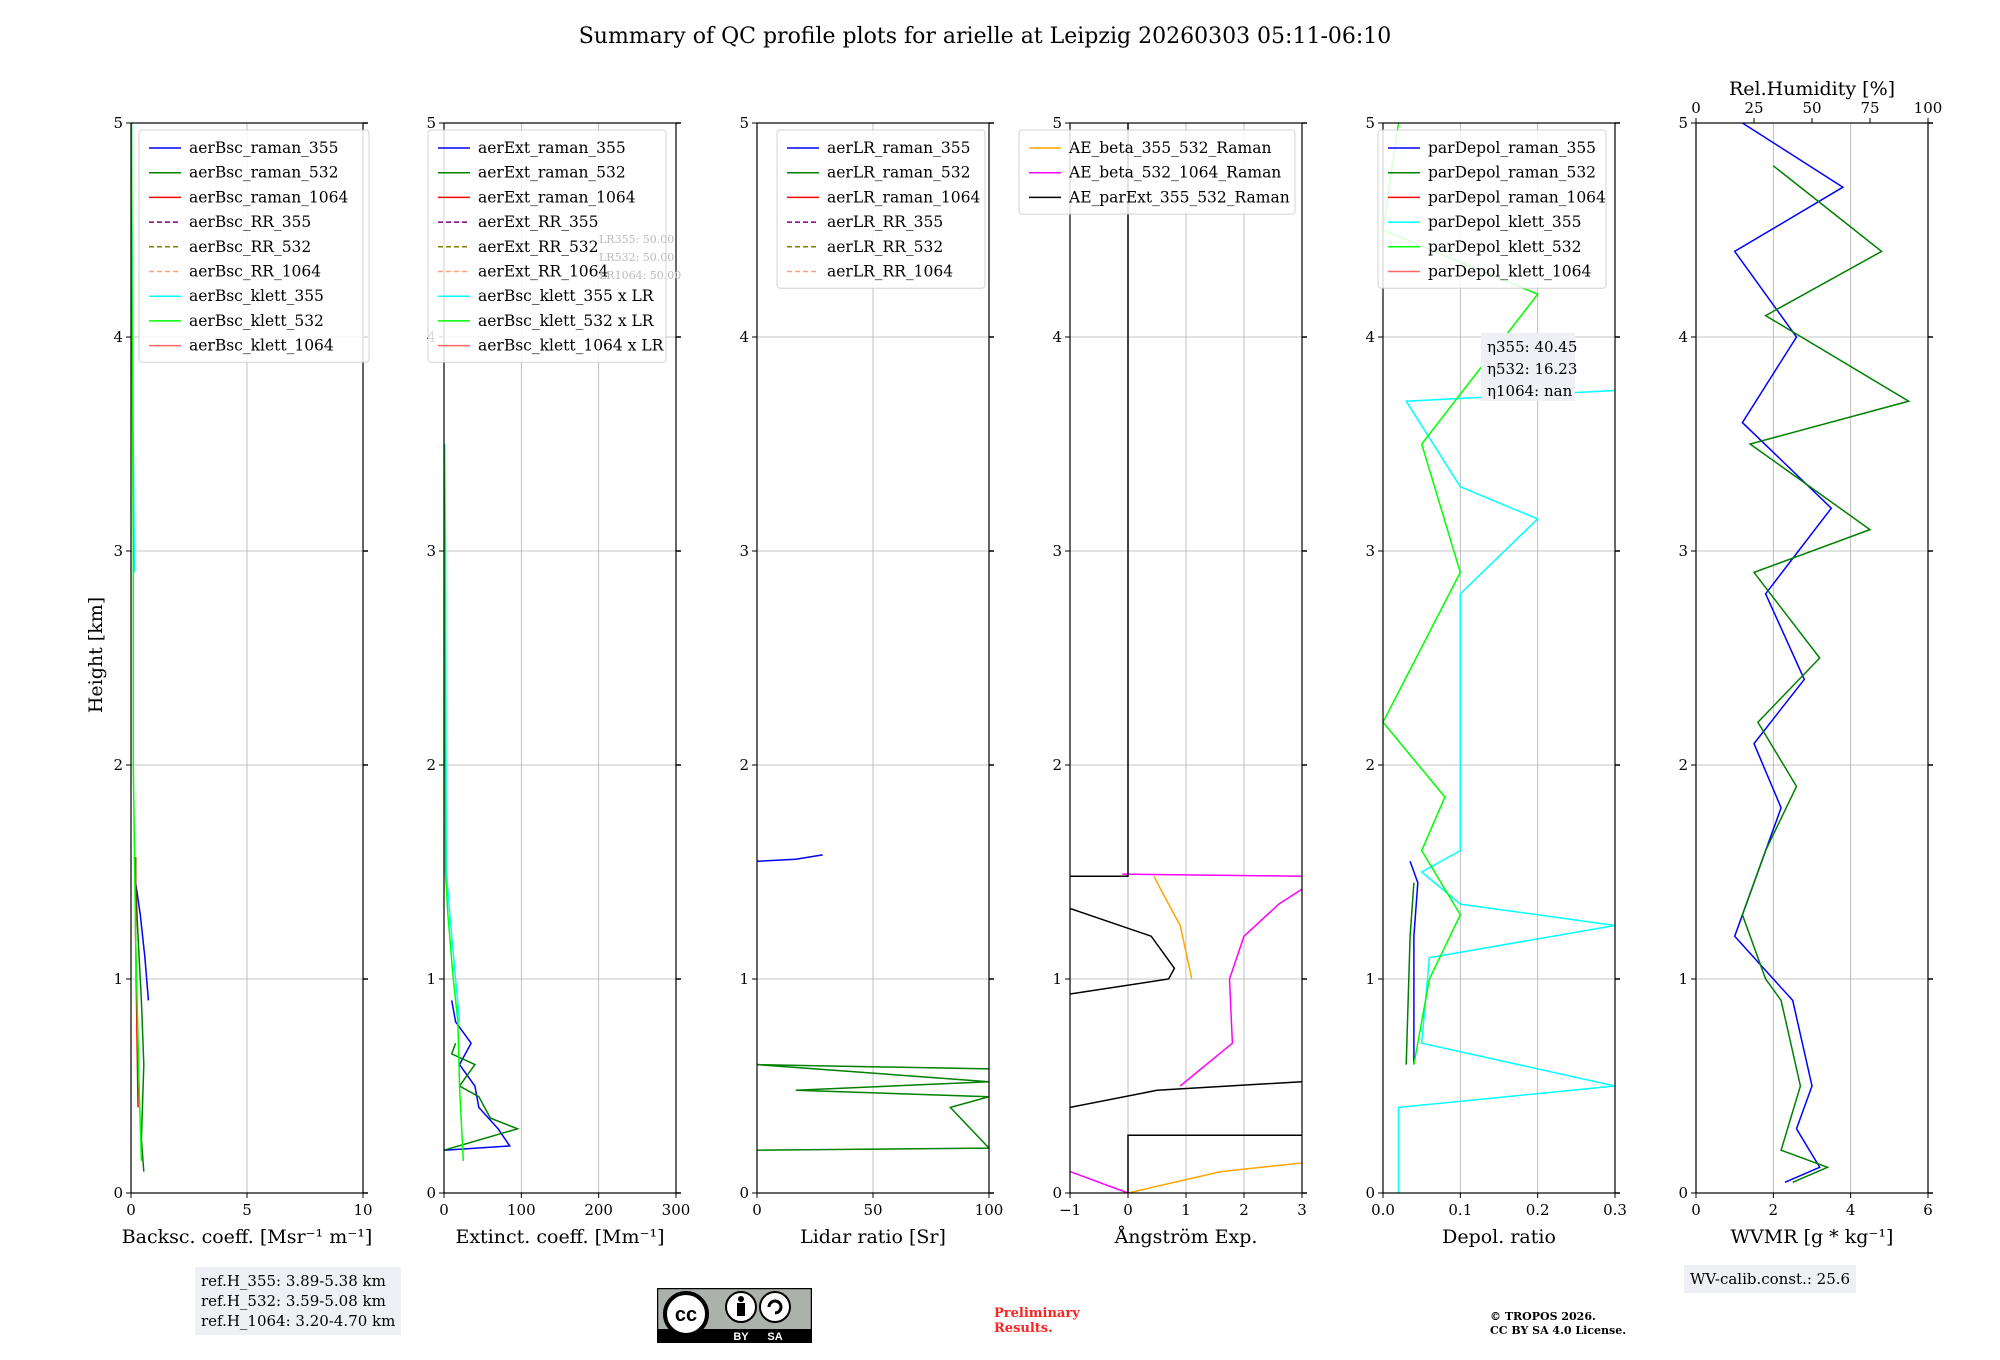 The width and height of the screenshot is (2000, 1360). I want to click on legend-label-aerBsc_RR_1064: aerBsc_RR_1064, so click(255, 272).